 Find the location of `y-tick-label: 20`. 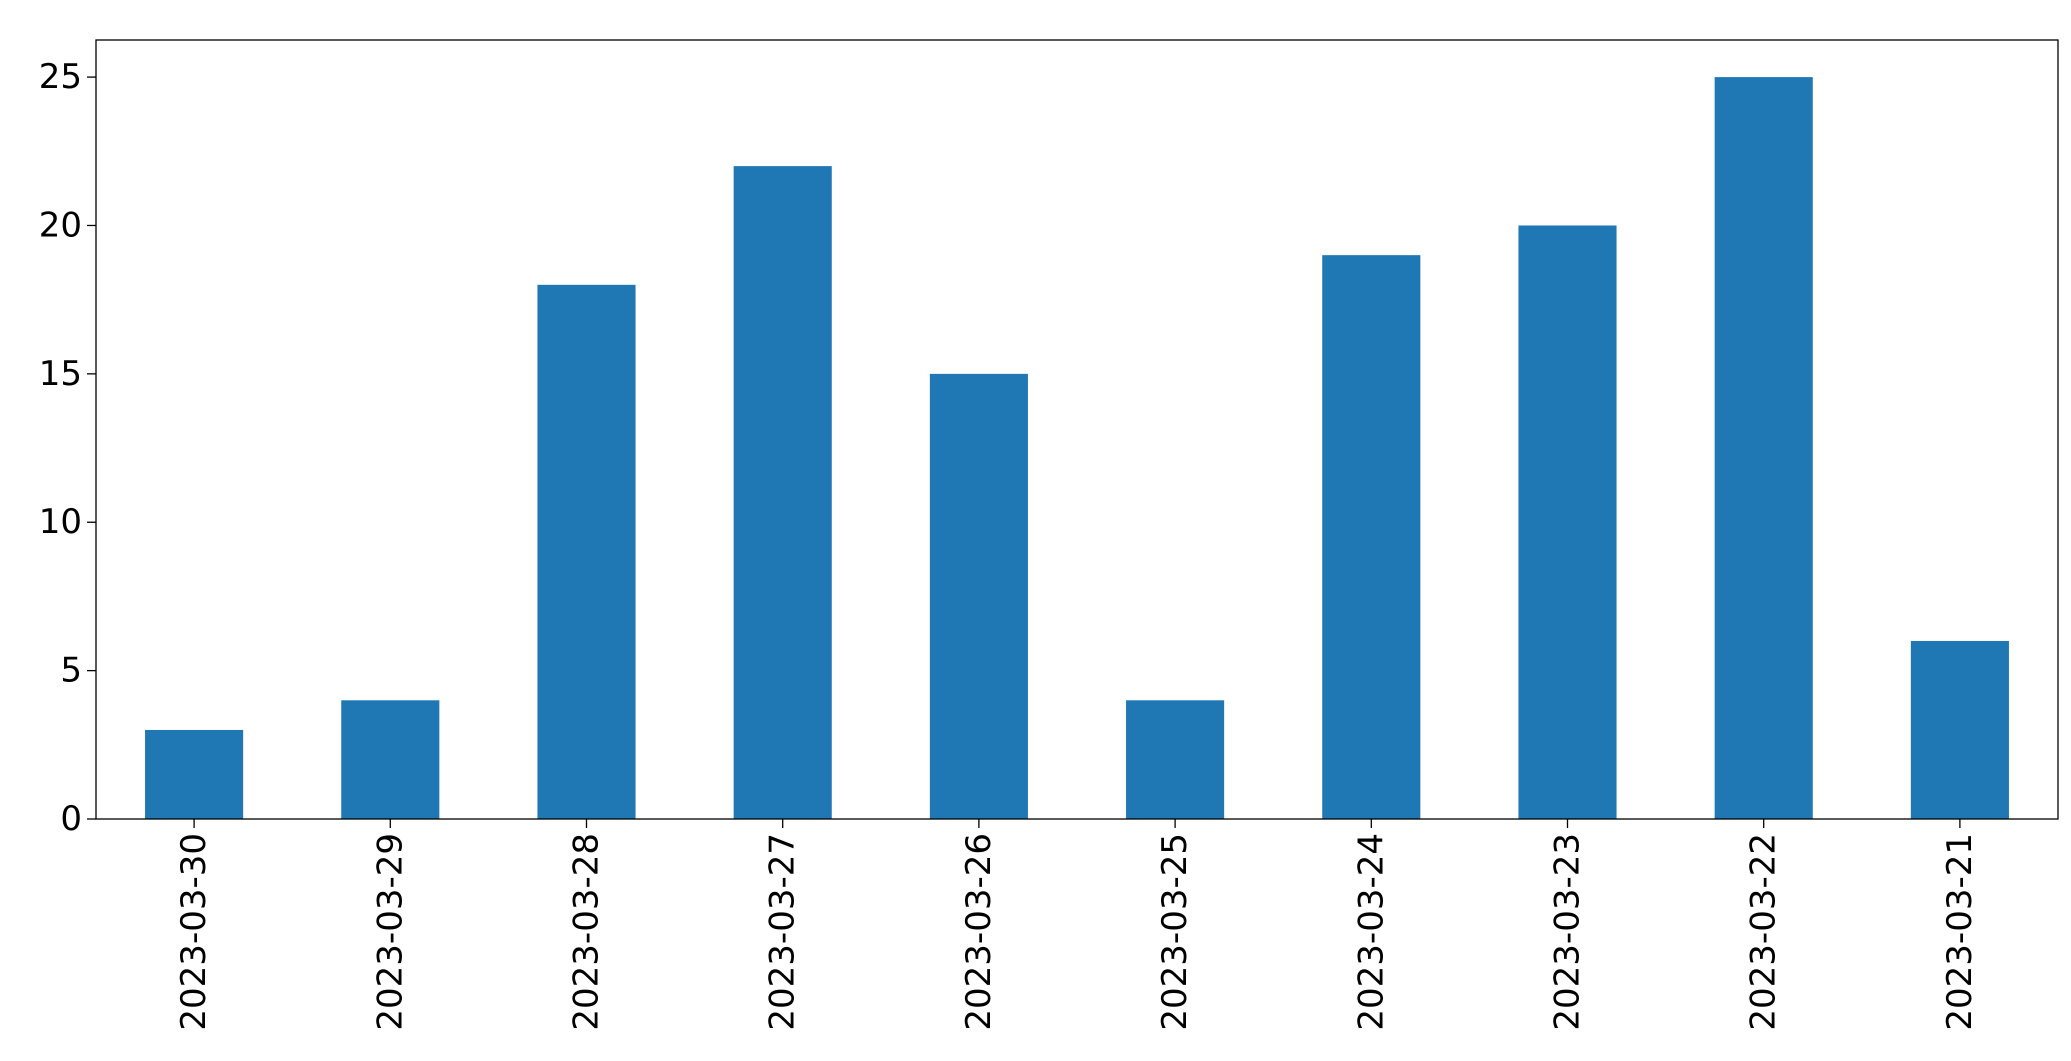

y-tick-label: 20 is located at coordinates (60, 225).